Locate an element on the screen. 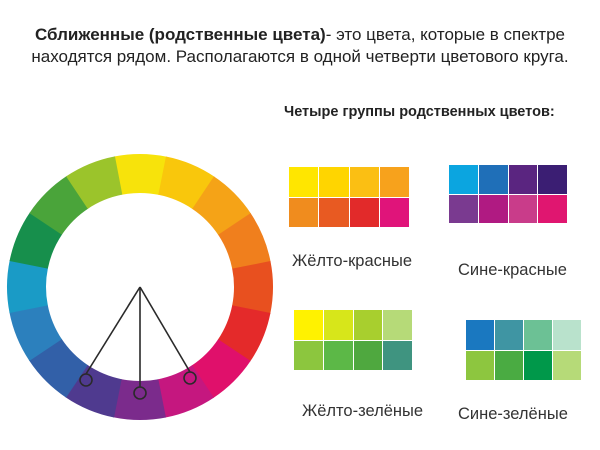 Image resolution: width=600 pixels, height=450 pixels. swatch-grid-yellow-green is located at coordinates (353, 340).